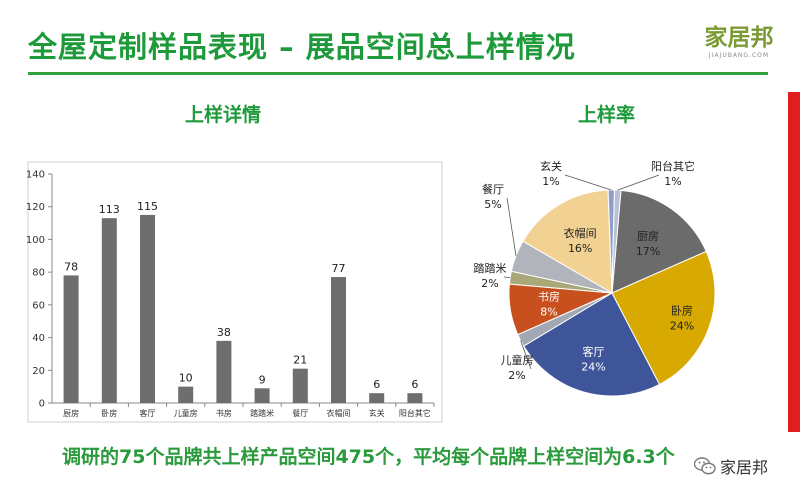 This screenshot has height=500, width=800. Describe the element at coordinates (262, 413) in the screenshot. I see `category-label: 踏踏米` at that location.